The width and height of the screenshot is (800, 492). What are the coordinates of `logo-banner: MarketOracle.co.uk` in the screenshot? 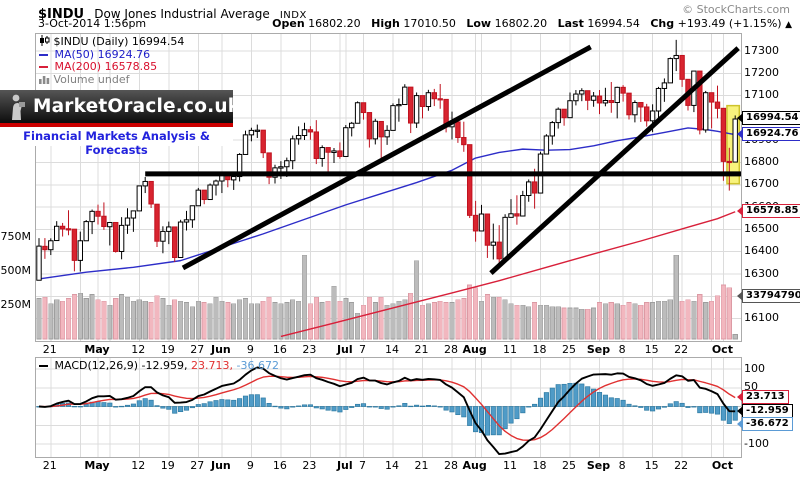 It's located at (120, 106).